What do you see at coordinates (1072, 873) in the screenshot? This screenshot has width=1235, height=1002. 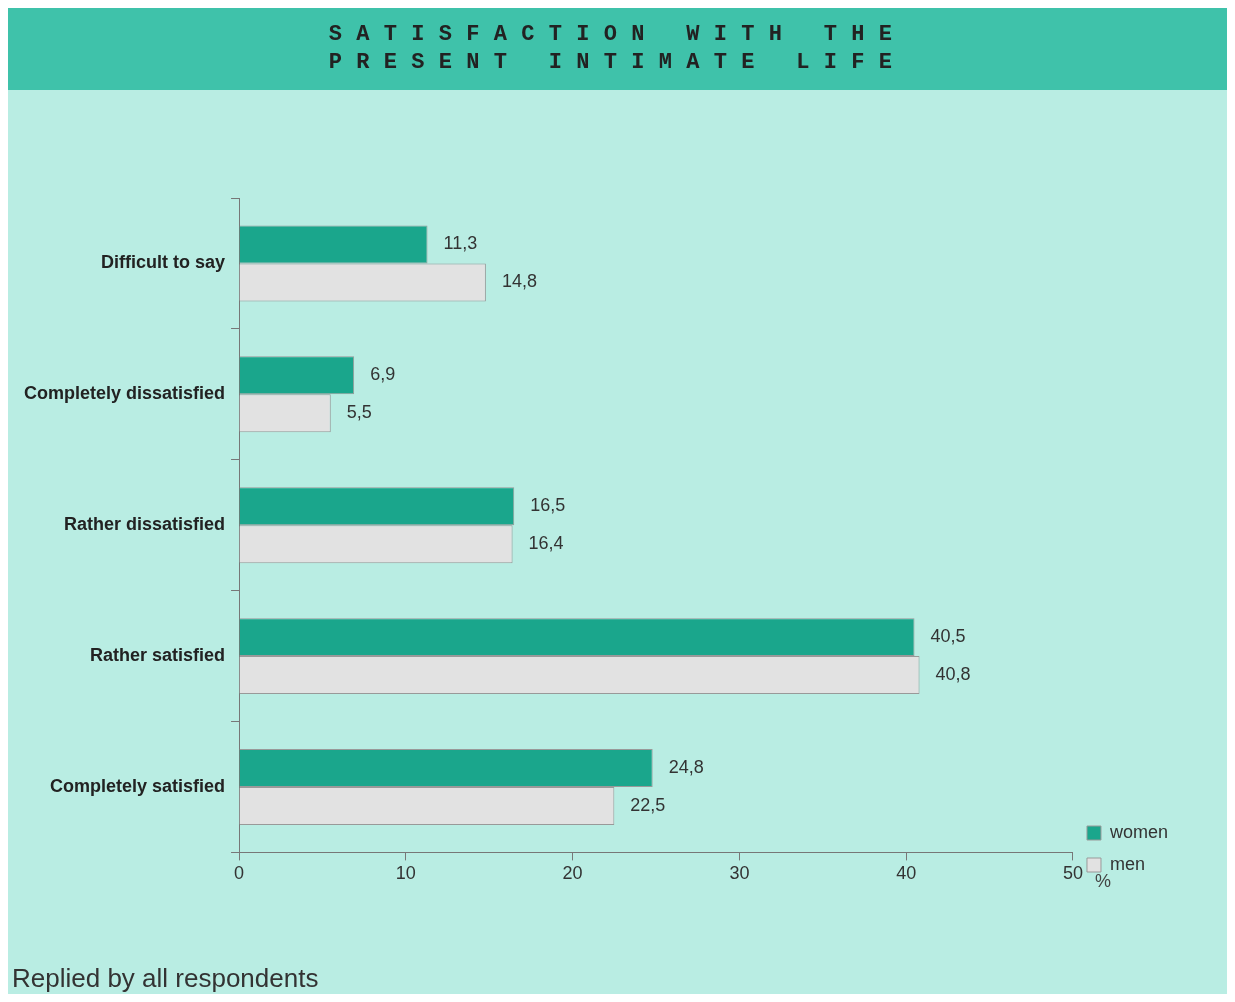 I see `x-tick-label: 50` at bounding box center [1072, 873].